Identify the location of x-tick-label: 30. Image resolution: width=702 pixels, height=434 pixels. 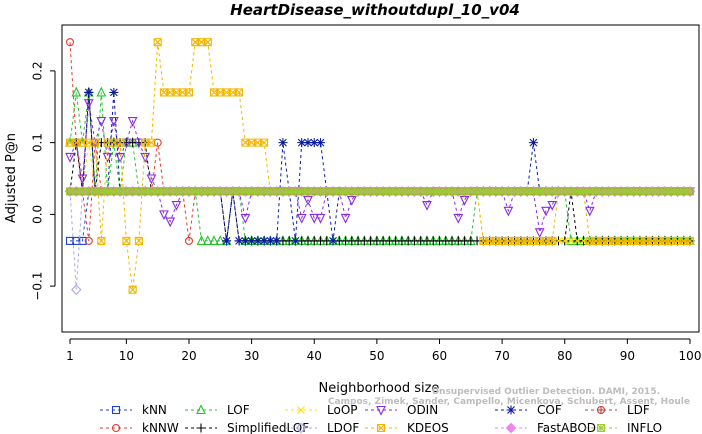
(251, 356).